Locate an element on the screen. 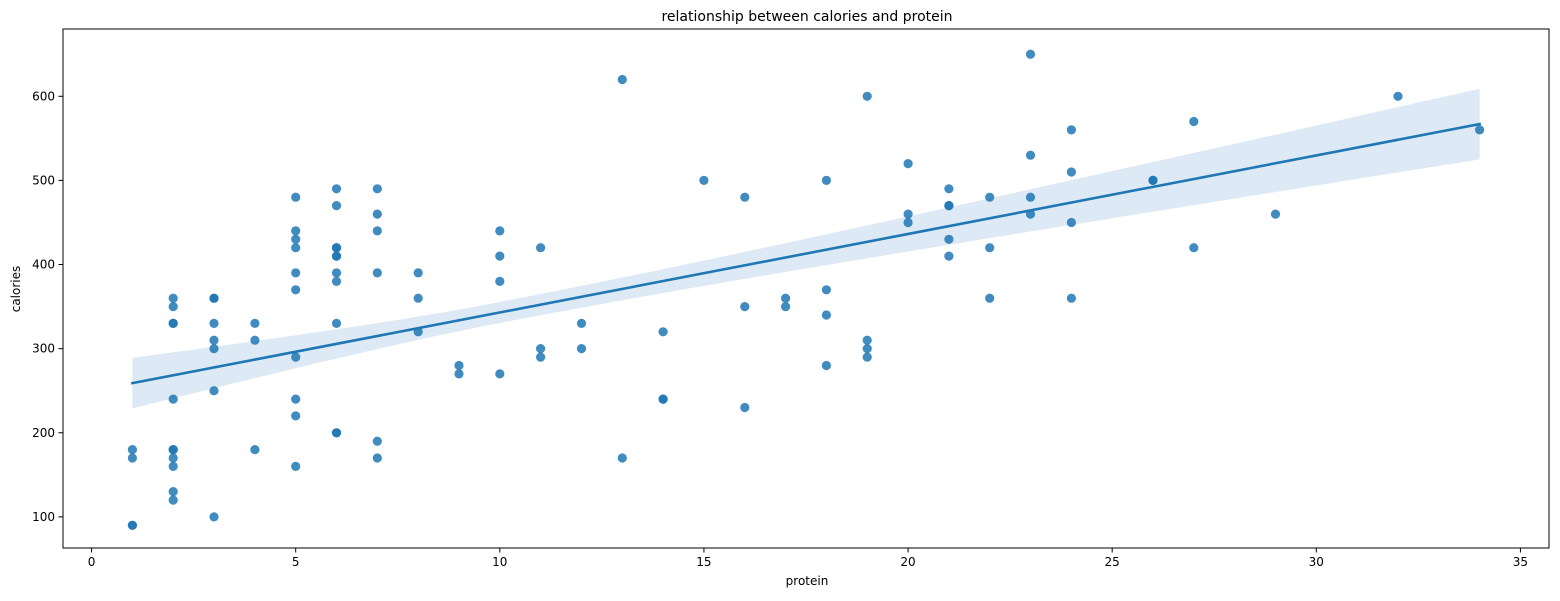 This screenshot has height=601, width=1560. y-tick-label: 600 is located at coordinates (43, 96).